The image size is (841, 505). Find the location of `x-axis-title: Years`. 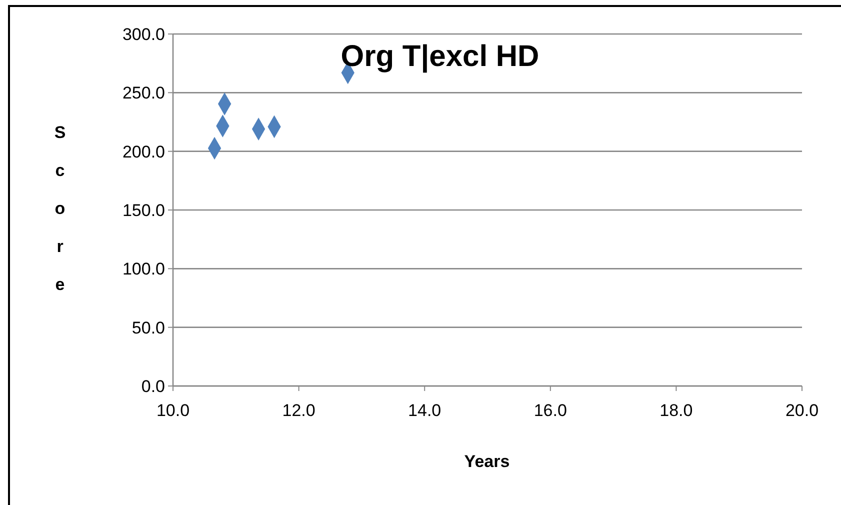

x-axis-title: Years is located at coordinates (487, 461).